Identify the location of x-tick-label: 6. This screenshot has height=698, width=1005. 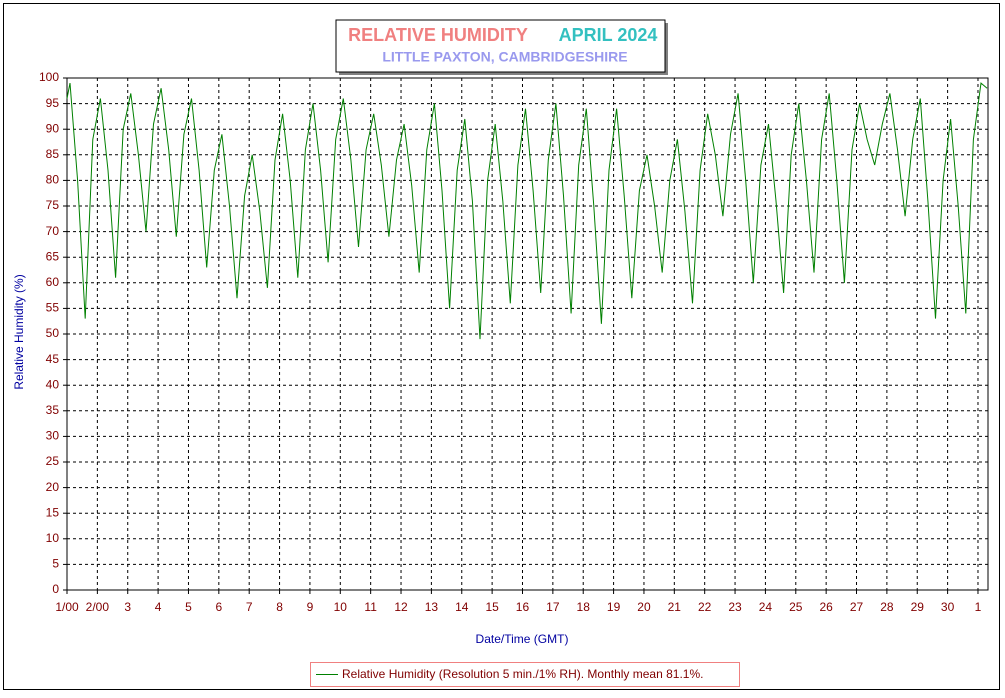
(218, 607).